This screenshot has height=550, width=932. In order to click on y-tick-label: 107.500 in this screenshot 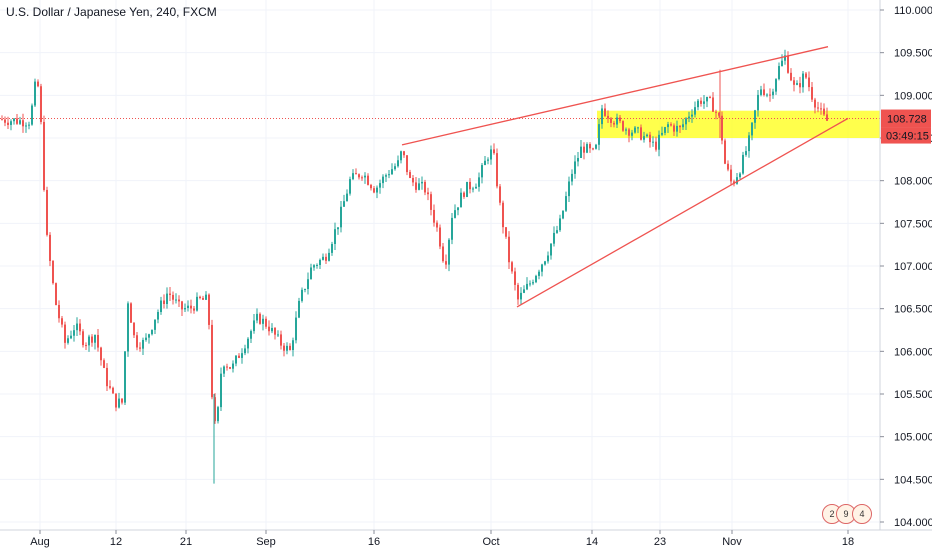, I will do `click(913, 224)`.